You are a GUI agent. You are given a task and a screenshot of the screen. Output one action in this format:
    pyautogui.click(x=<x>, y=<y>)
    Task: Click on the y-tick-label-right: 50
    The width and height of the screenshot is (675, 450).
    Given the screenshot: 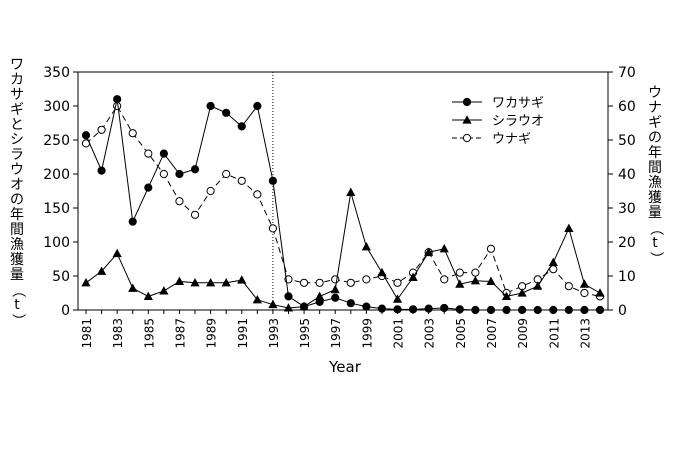 What is the action you would take?
    pyautogui.click(x=627, y=141)
    